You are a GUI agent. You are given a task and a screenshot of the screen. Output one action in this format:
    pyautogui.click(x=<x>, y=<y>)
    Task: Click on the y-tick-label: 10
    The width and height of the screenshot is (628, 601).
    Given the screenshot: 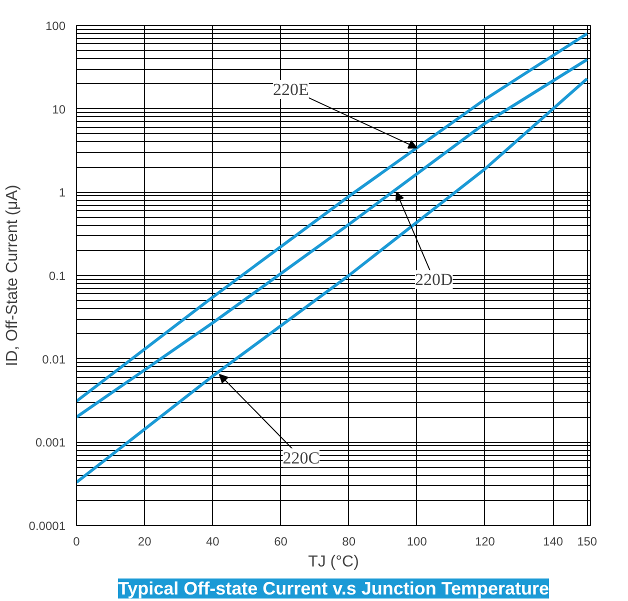 What is the action you would take?
    pyautogui.click(x=59, y=109)
    